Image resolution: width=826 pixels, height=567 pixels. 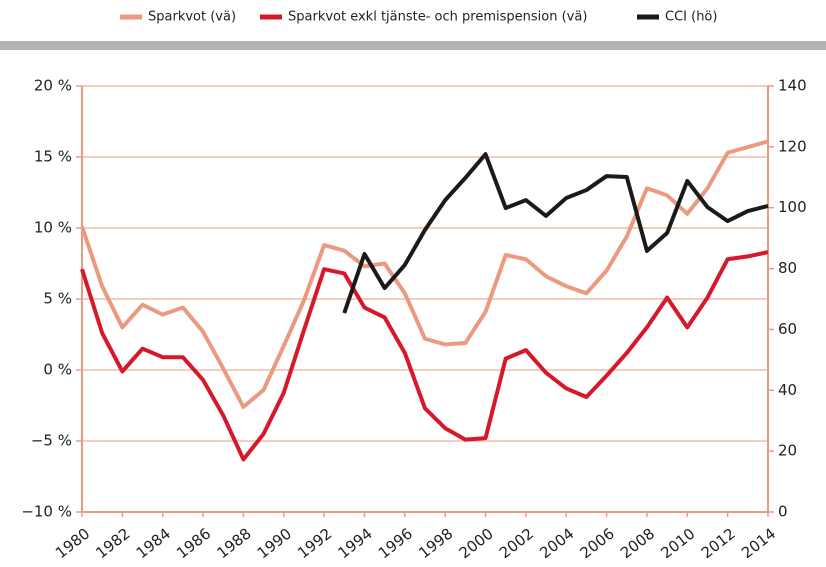 What do you see at coordinates (53, 86) in the screenshot?
I see `y-tick-label: 20 %` at bounding box center [53, 86].